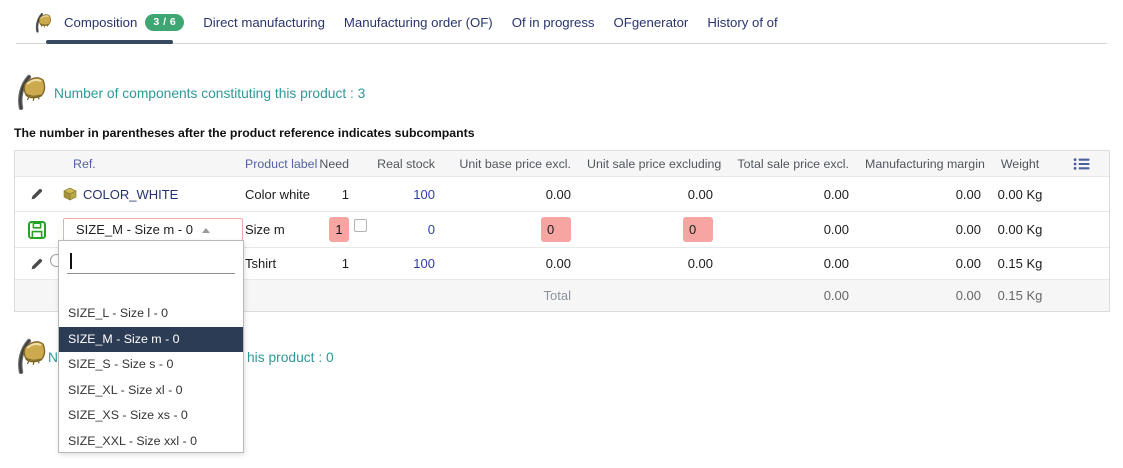  What do you see at coordinates (968, 295) in the screenshot?
I see `total-margin-sum: 0.00` at bounding box center [968, 295].